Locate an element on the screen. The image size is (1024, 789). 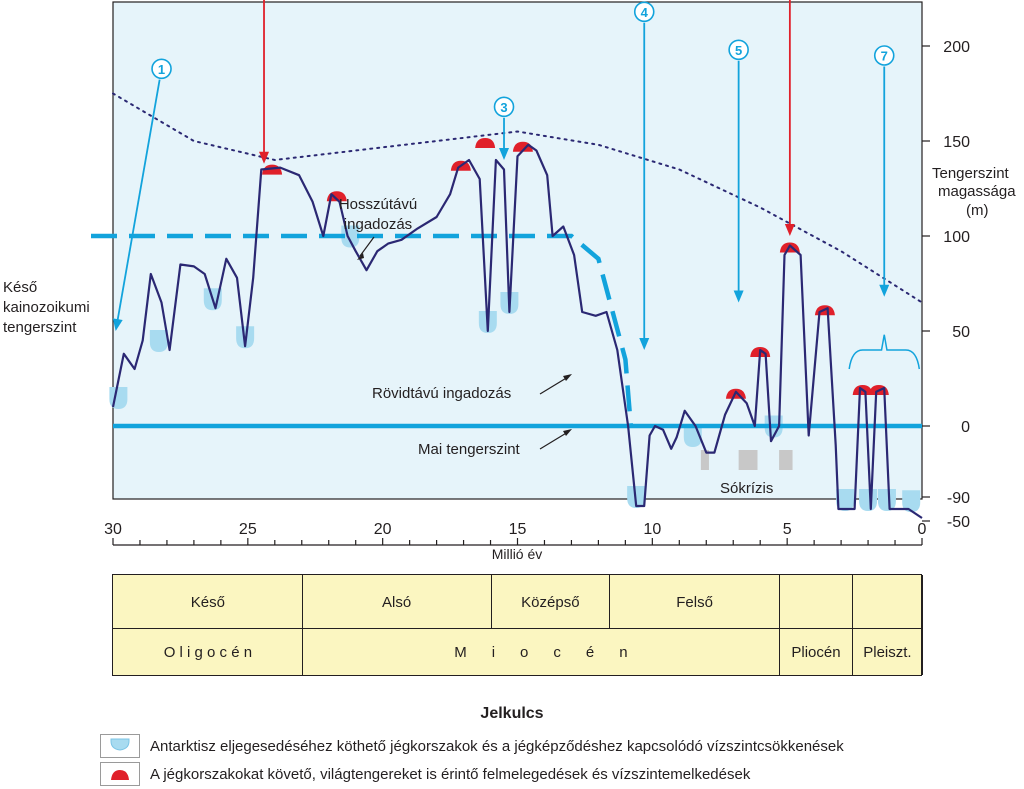
y-tick-label: 0 is located at coordinates (965, 427).